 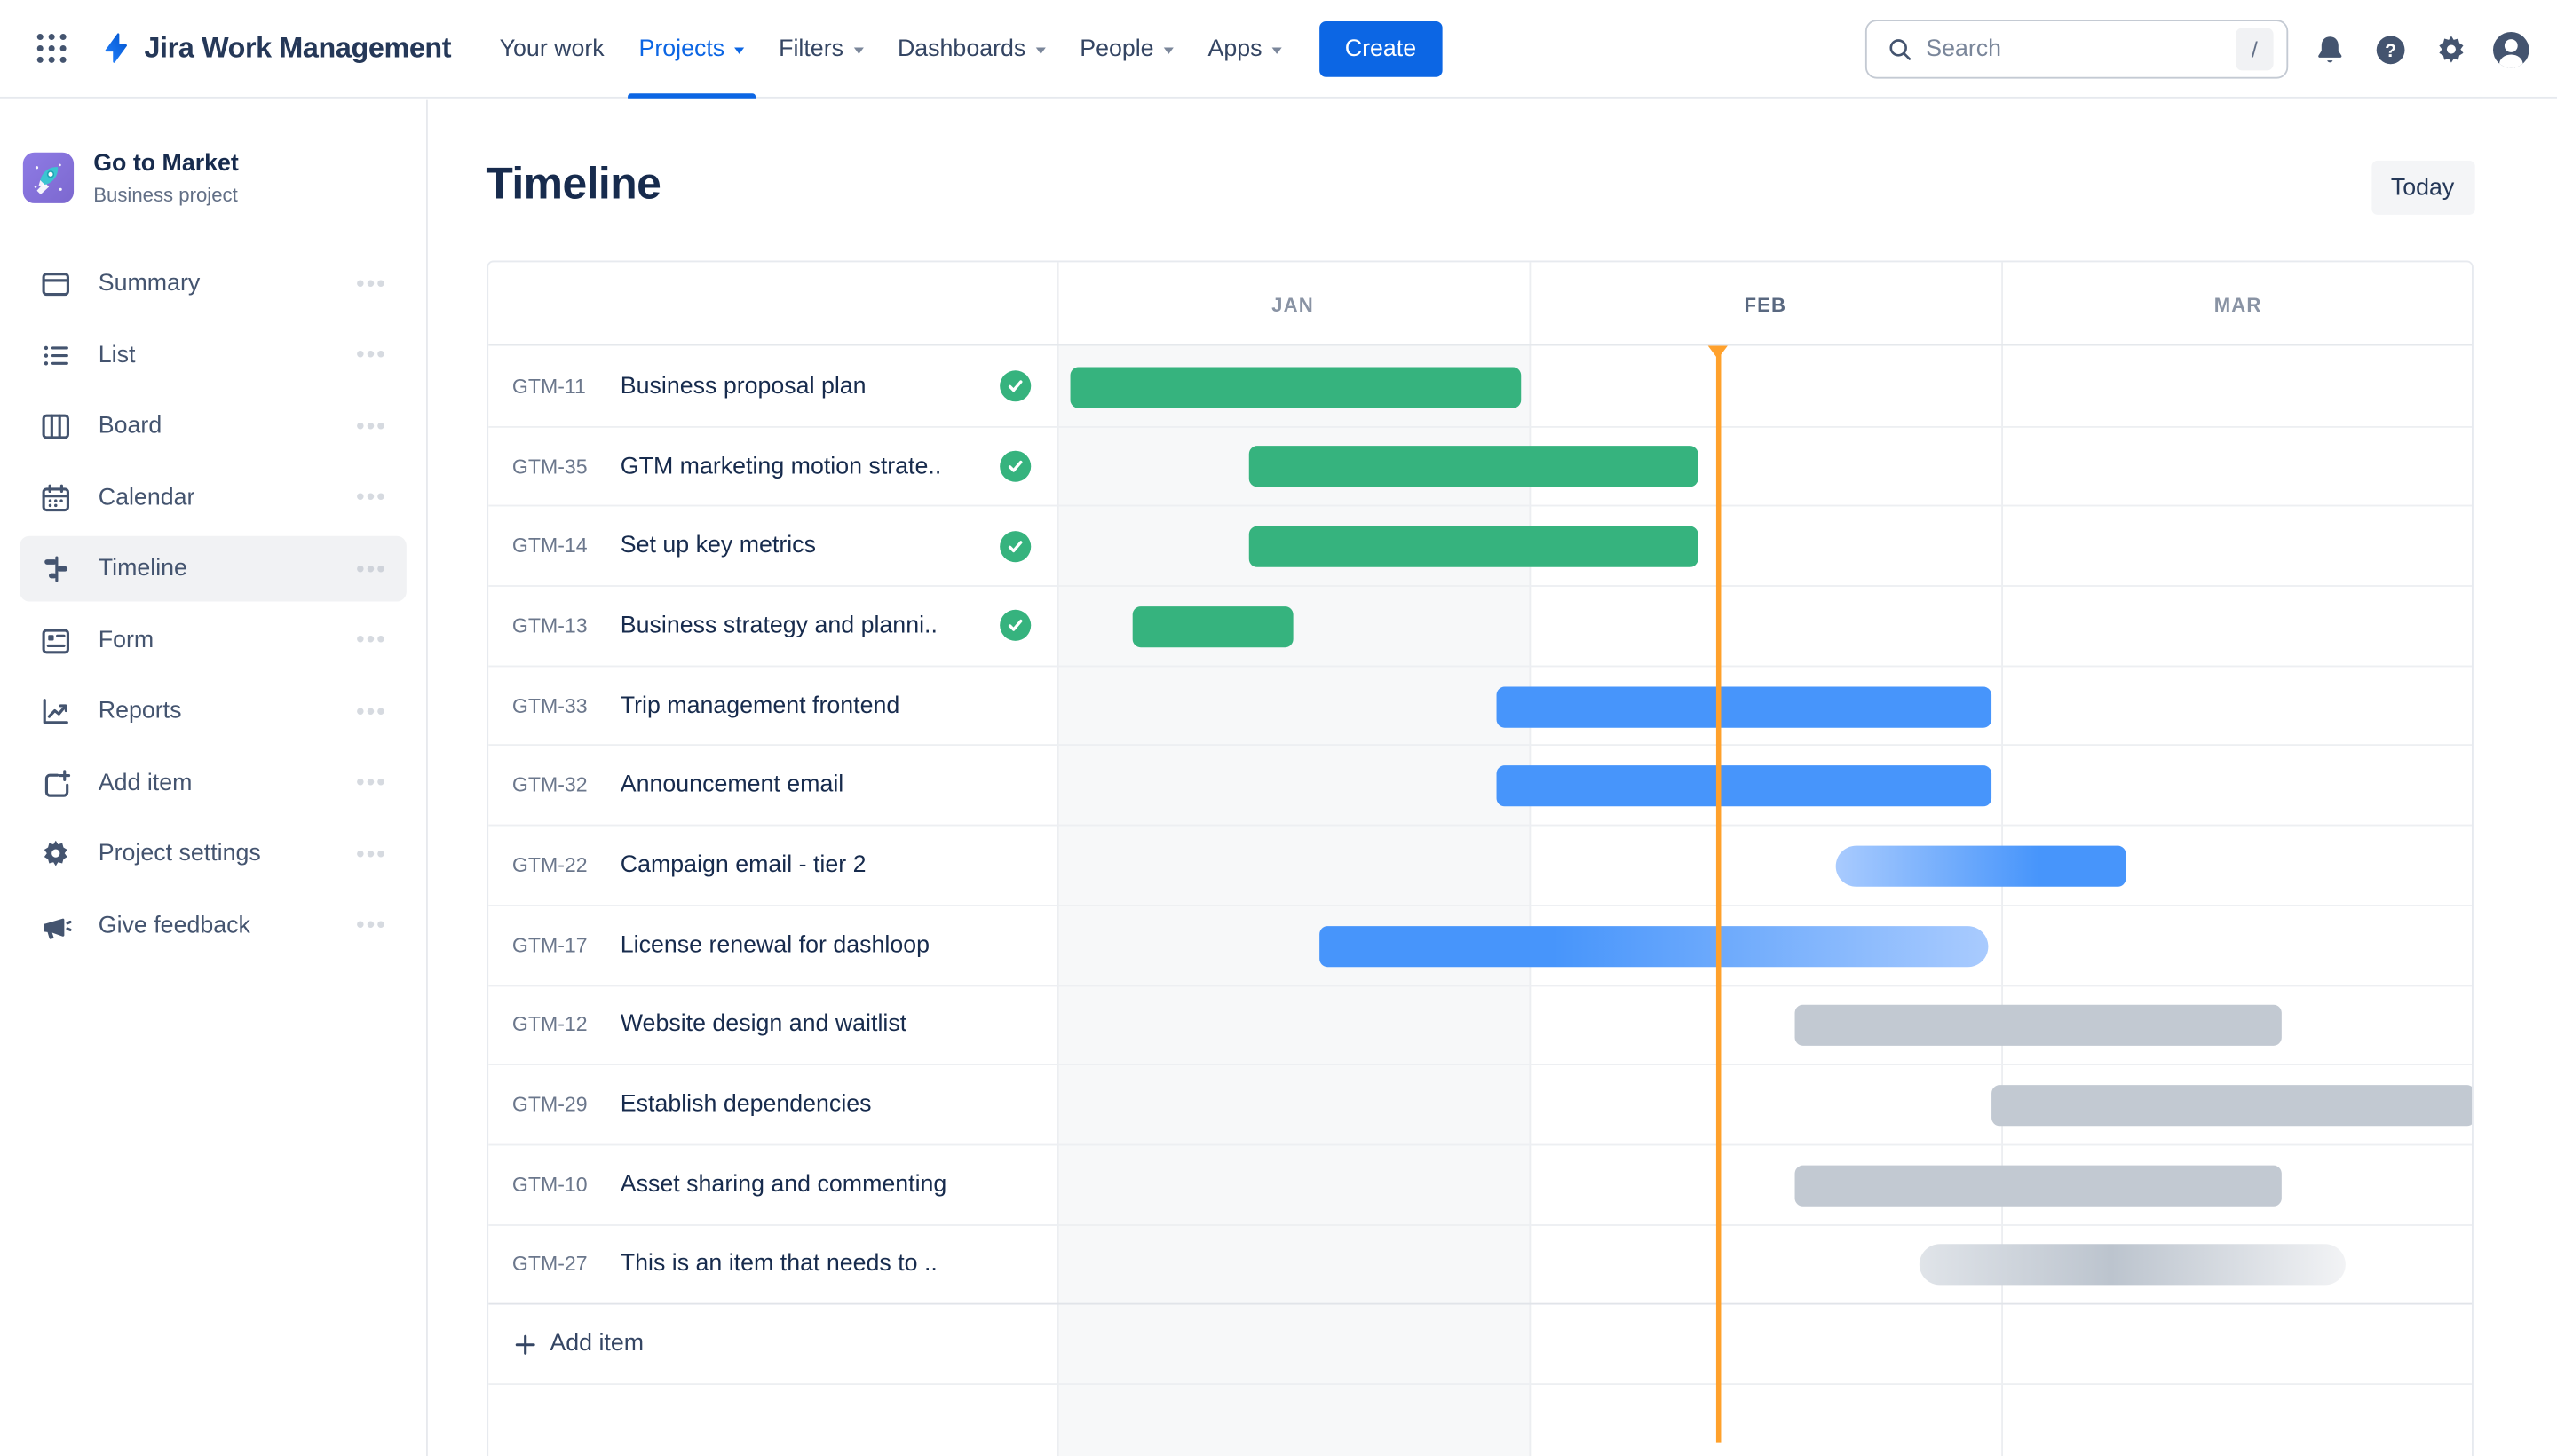 What do you see at coordinates (213, 170) in the screenshot?
I see `project-header: Go to Market Business project` at bounding box center [213, 170].